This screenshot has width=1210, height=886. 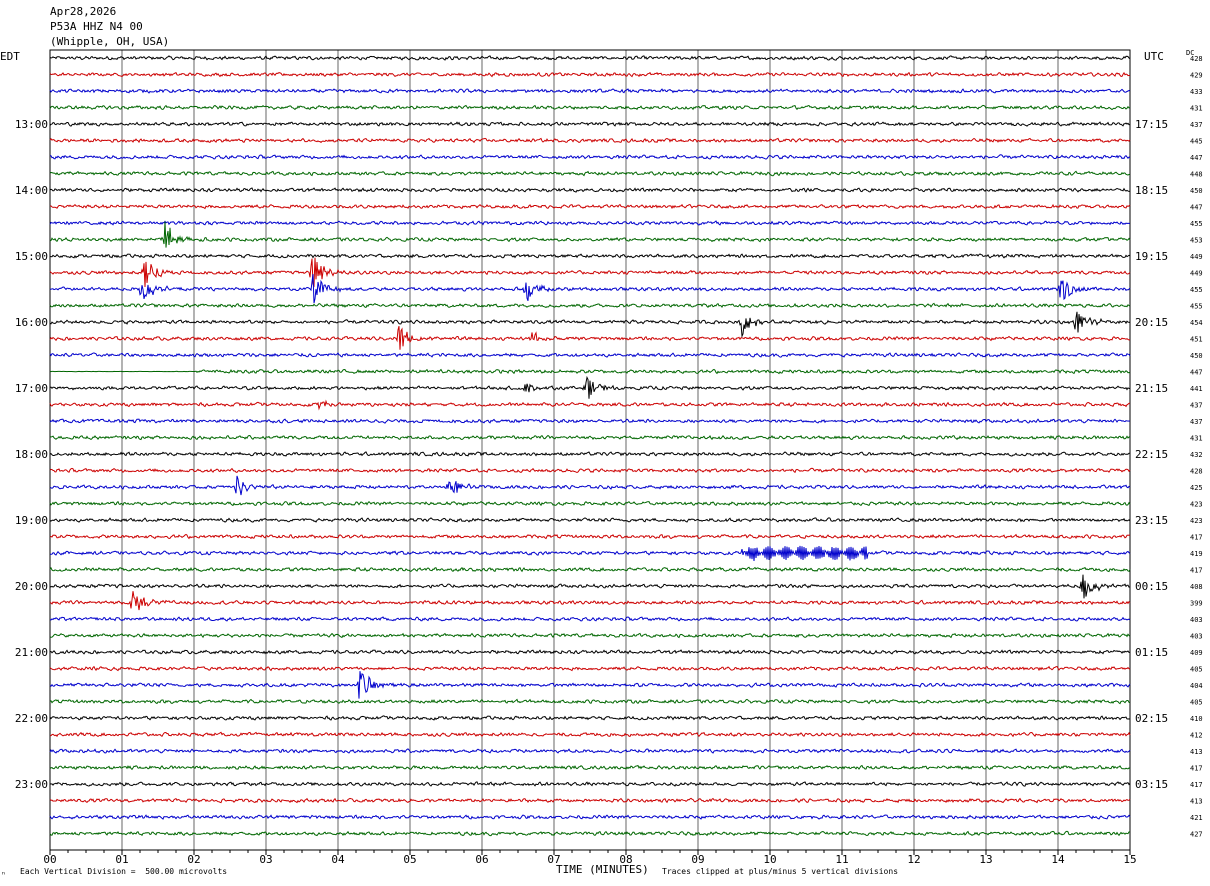 What do you see at coordinates (1058, 859) in the screenshot?
I see `x-tick-label-14: 14` at bounding box center [1058, 859].